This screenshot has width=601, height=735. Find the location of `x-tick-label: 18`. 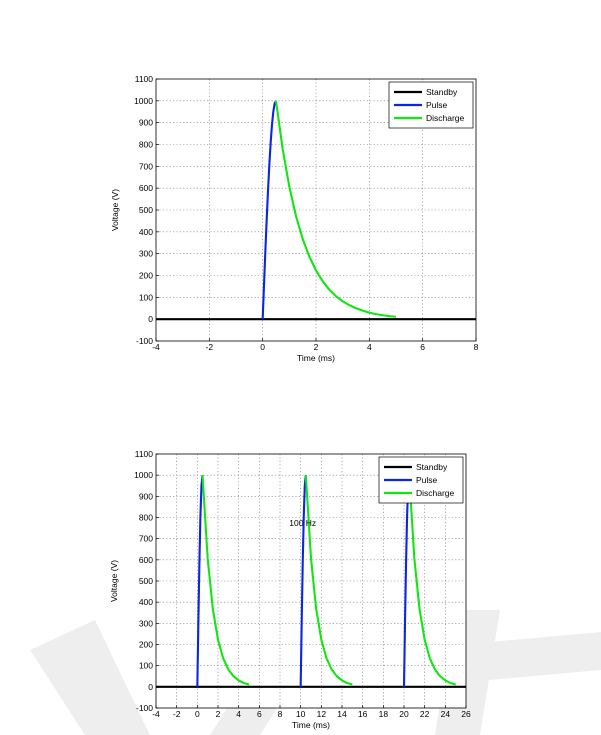

x-tick-label: 18 is located at coordinates (384, 714).